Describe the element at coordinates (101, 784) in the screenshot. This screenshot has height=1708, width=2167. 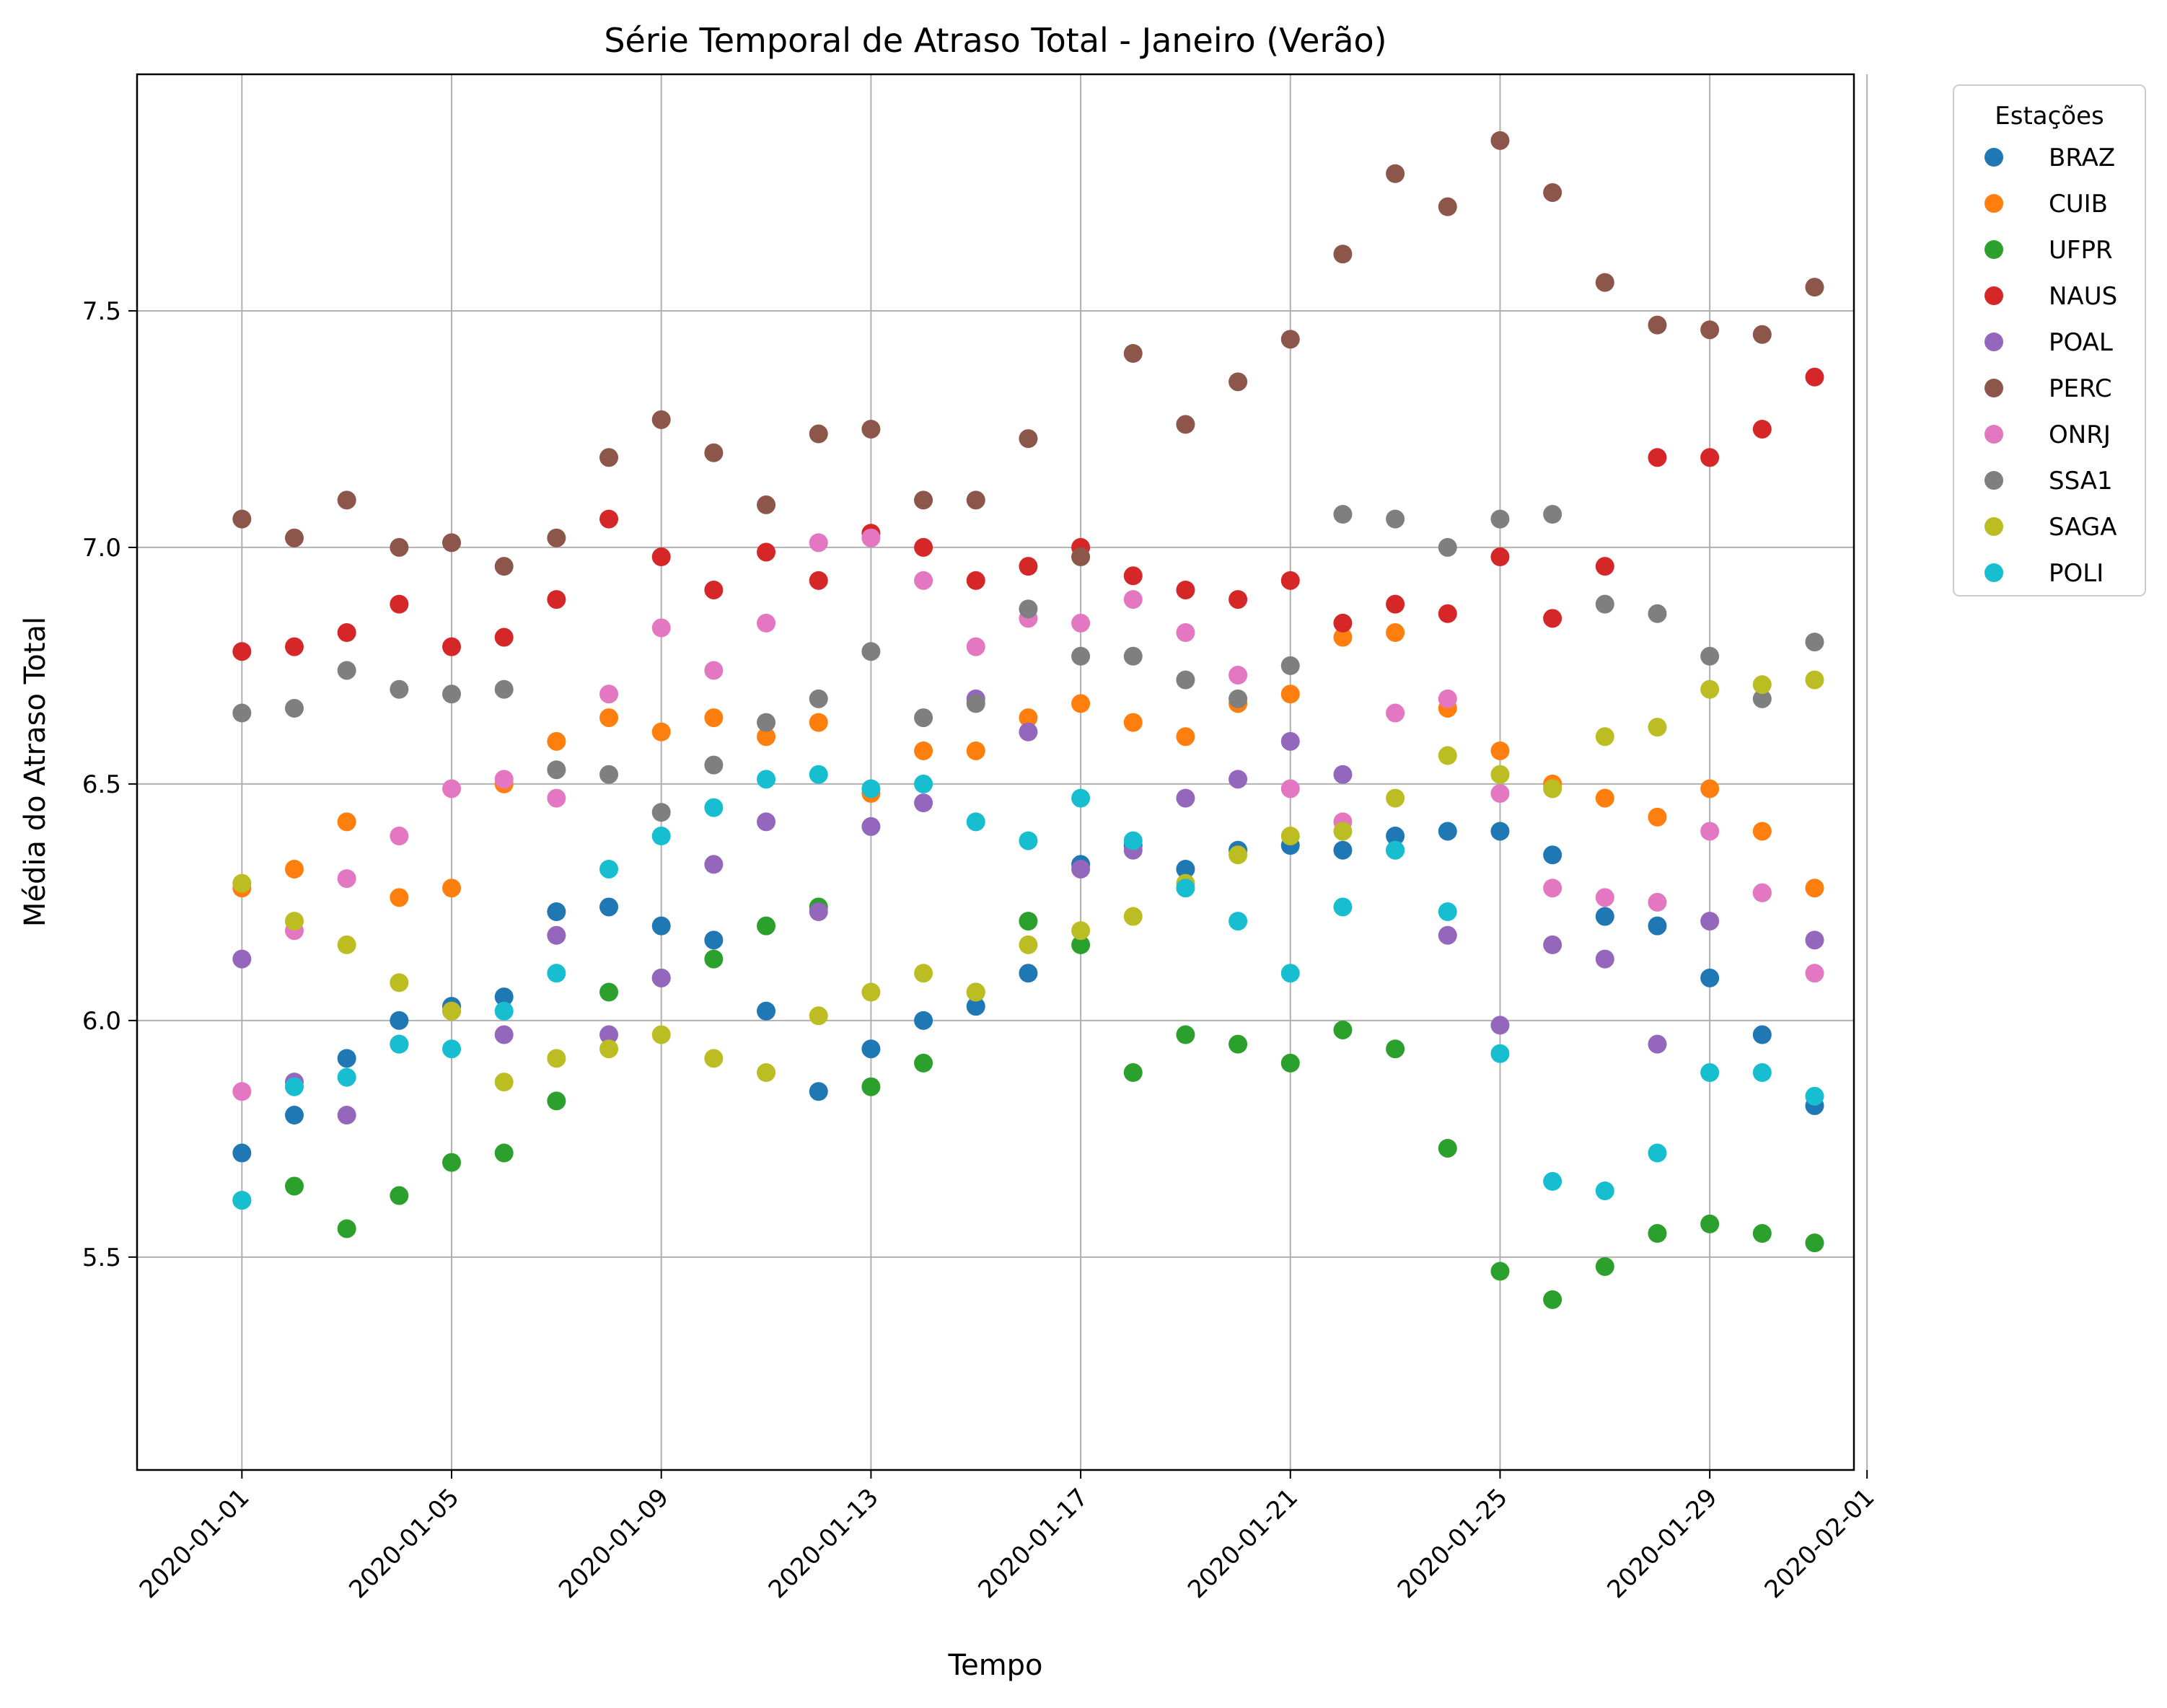
I see `y-tick-label: 6.5` at that location.